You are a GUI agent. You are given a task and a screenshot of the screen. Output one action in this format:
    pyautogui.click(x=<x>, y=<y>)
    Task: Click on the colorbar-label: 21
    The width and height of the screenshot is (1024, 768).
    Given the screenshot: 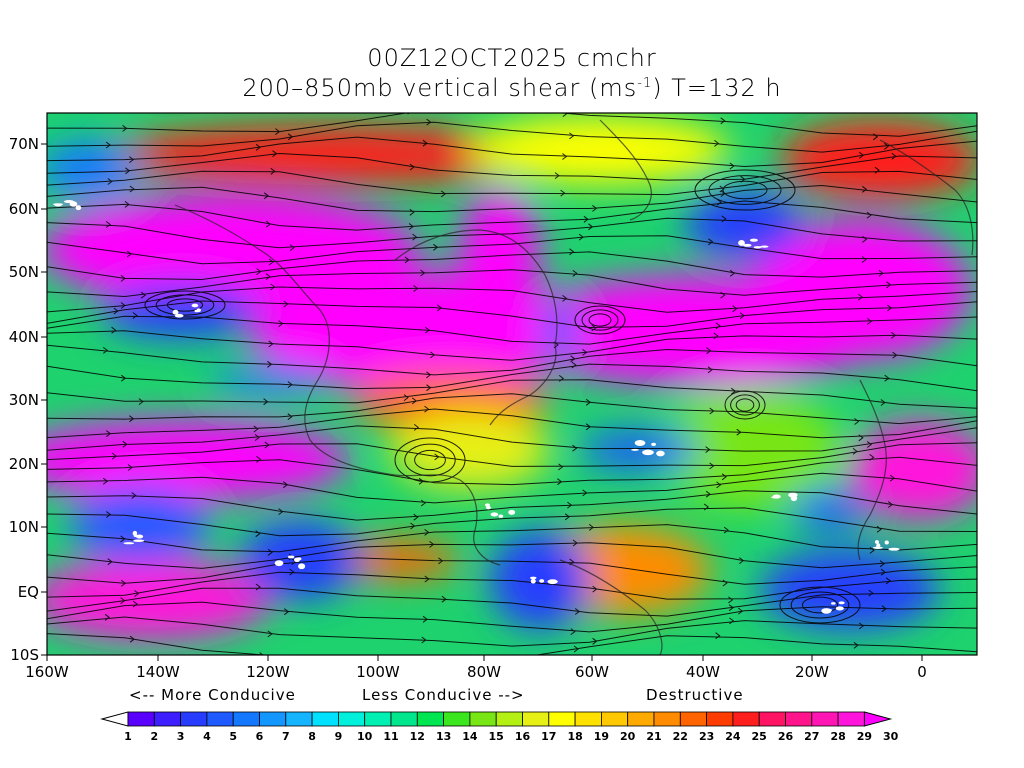 What is the action you would take?
    pyautogui.click(x=653, y=736)
    